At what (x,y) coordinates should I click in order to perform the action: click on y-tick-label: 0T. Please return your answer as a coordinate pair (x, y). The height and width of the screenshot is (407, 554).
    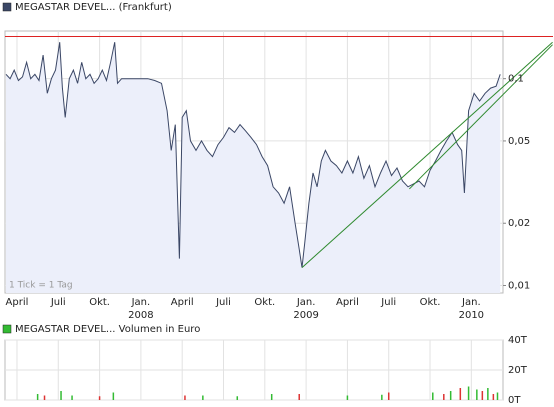
    Looking at the image, I should click on (514, 400).